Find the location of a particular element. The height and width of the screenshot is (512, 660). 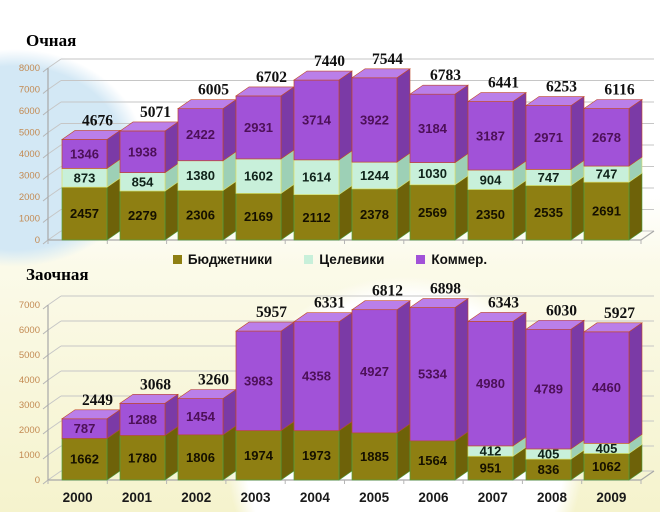

y-axis-label: 2000 is located at coordinates (29, 430).